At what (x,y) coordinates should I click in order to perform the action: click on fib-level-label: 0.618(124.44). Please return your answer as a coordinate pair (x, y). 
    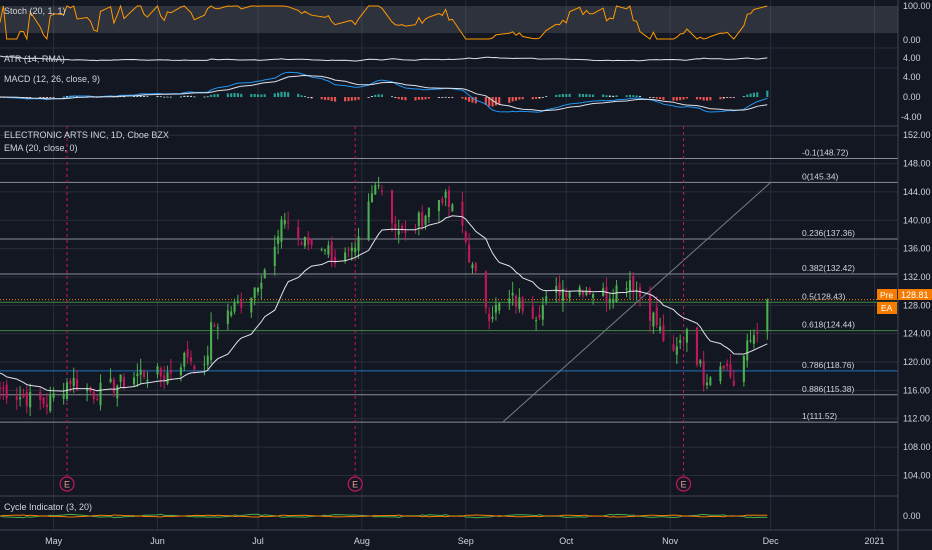
    Looking at the image, I should click on (828, 325).